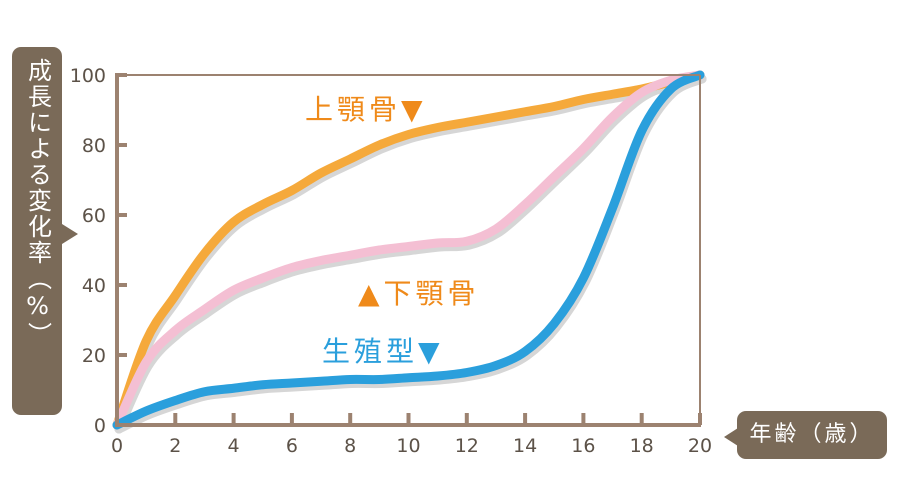 The width and height of the screenshot is (900, 500). I want to click on y-axis-title-box, so click(37, 231).